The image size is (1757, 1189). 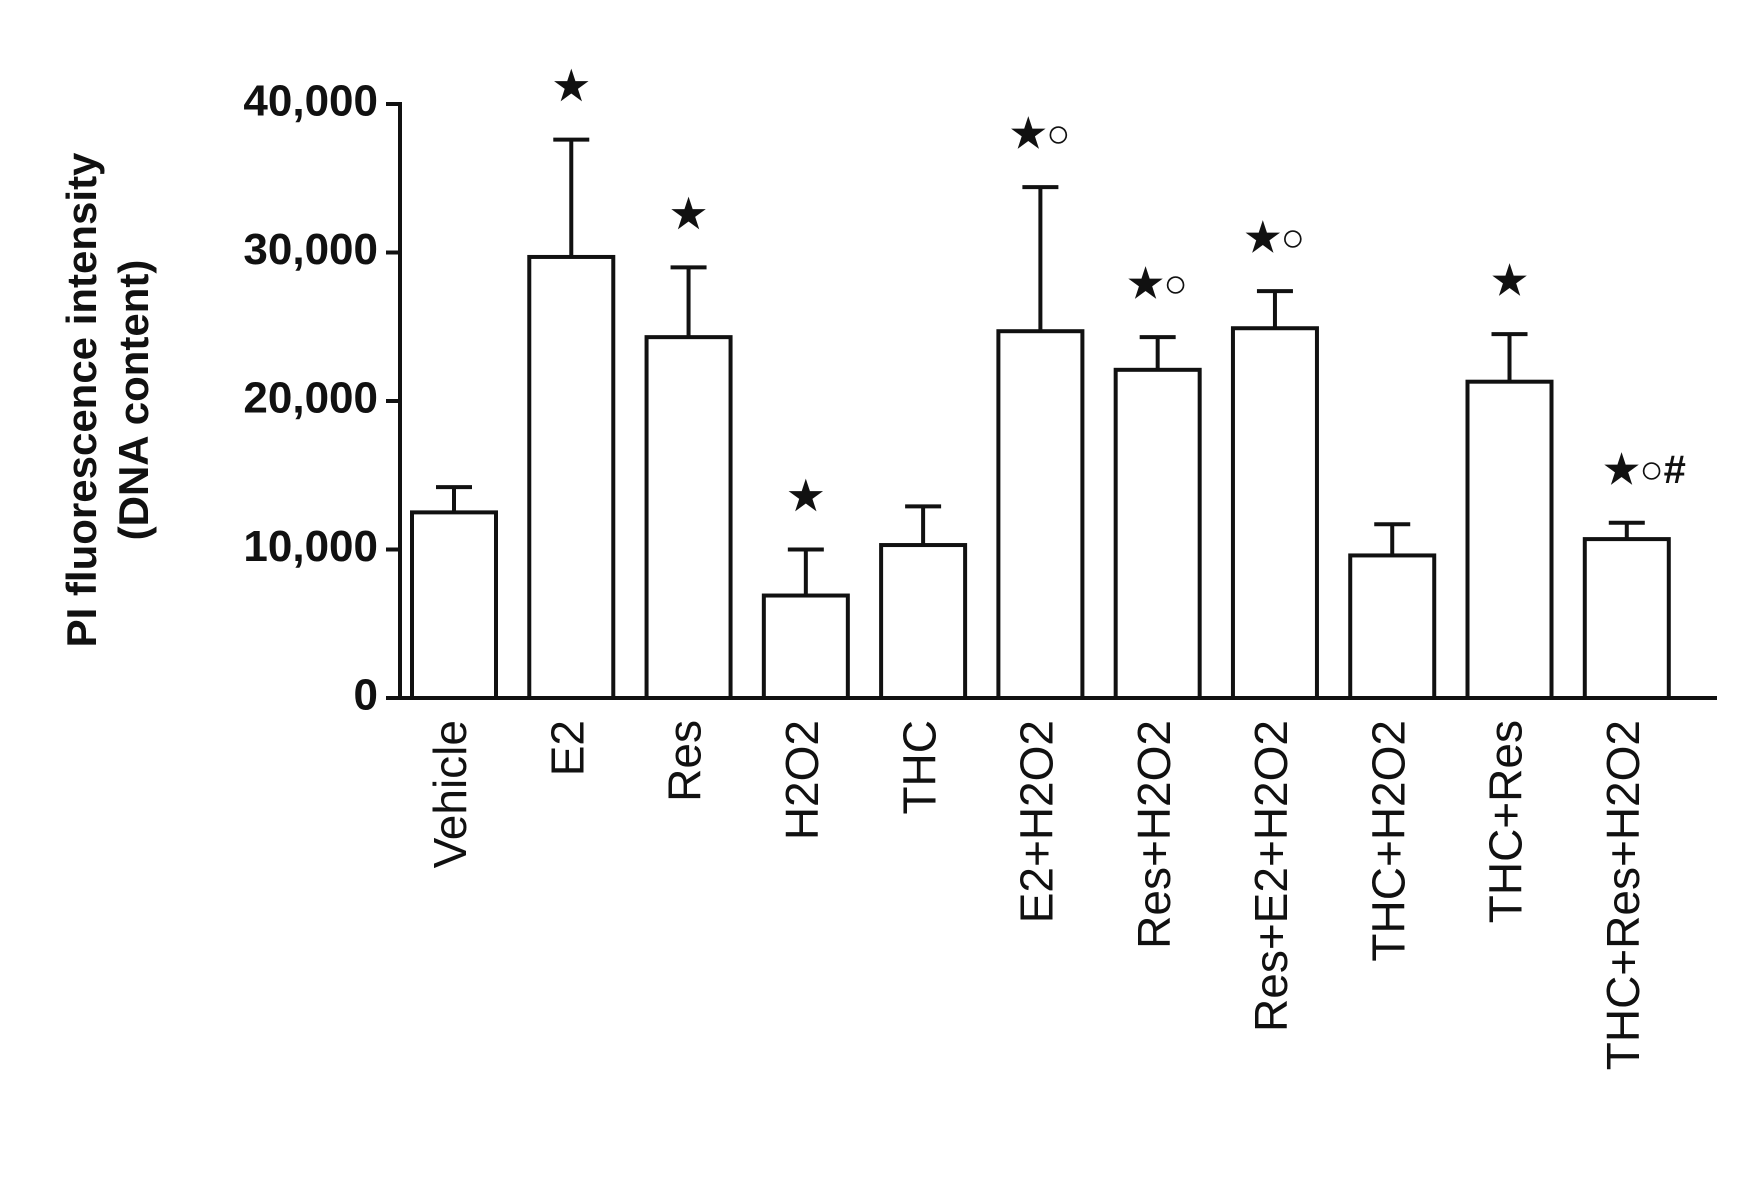 I want to click on x-tick-label: Vehicle, so click(x=450, y=794).